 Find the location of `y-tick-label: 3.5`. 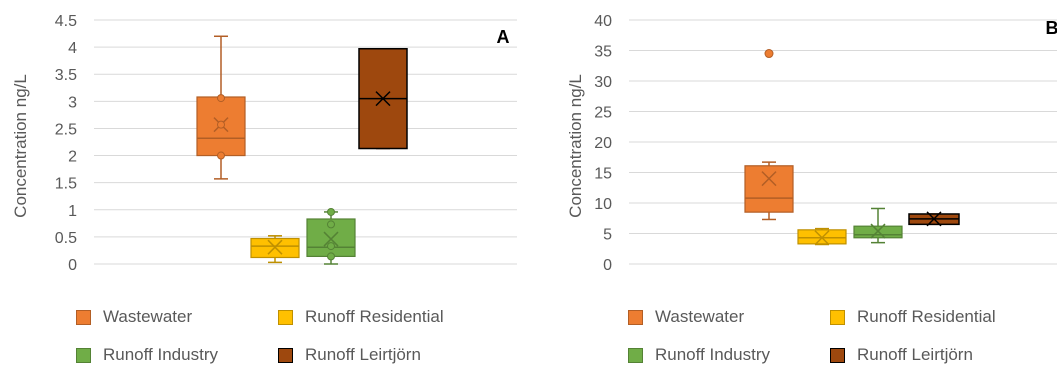

y-tick-label: 3.5 is located at coordinates (66, 75).